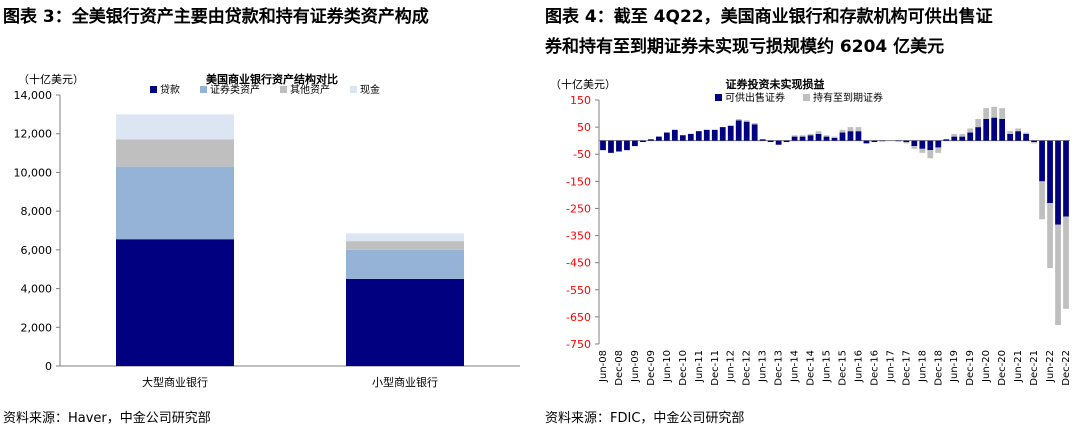 The image size is (1080, 433). What do you see at coordinates (938, 368) in the screenshot?
I see `right-x-tick-label: Dec-18` at bounding box center [938, 368].